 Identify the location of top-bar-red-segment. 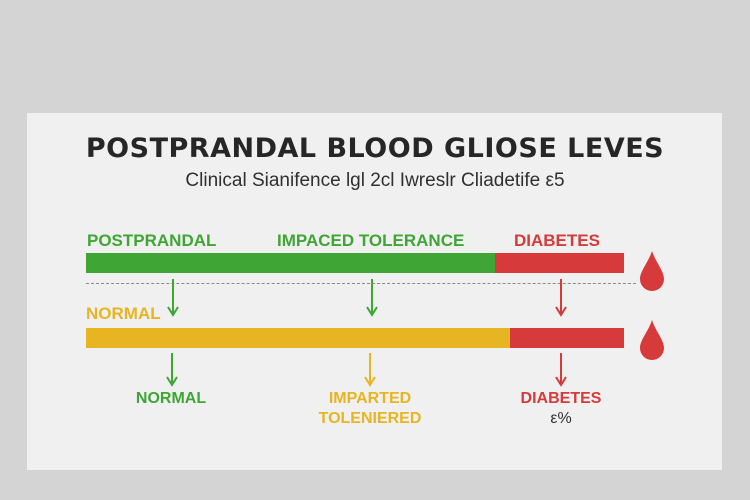
(559, 263).